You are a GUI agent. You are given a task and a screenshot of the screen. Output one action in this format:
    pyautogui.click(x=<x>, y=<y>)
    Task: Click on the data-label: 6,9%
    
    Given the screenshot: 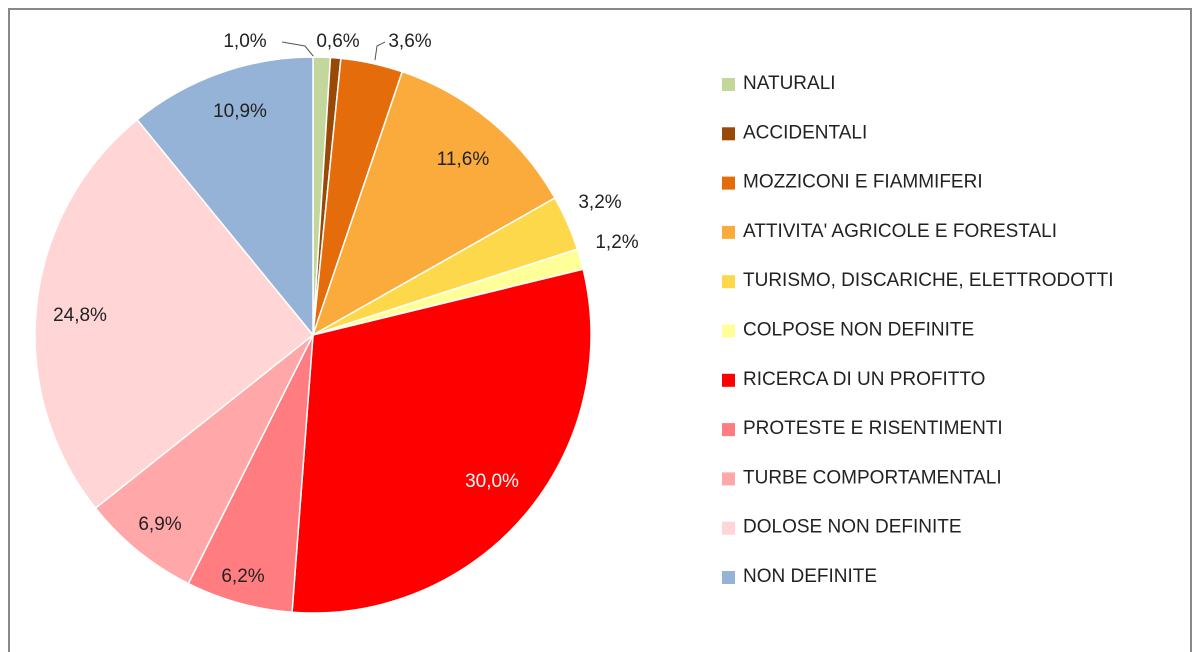 What is the action you would take?
    pyautogui.click(x=159, y=524)
    